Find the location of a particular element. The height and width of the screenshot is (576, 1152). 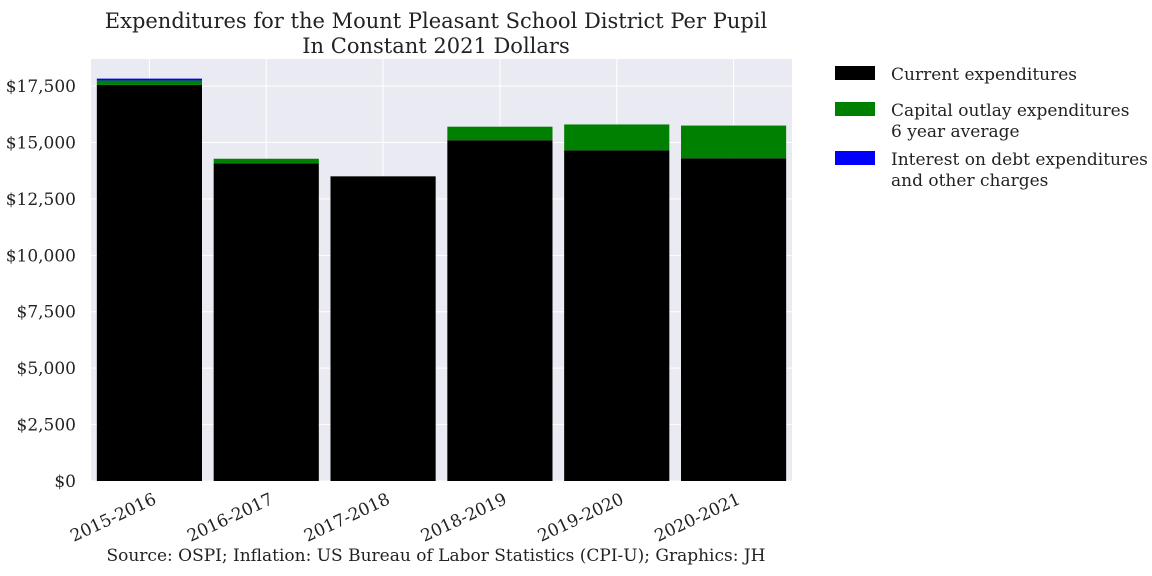

y-tick-label: $5,000 is located at coordinates (46, 369).